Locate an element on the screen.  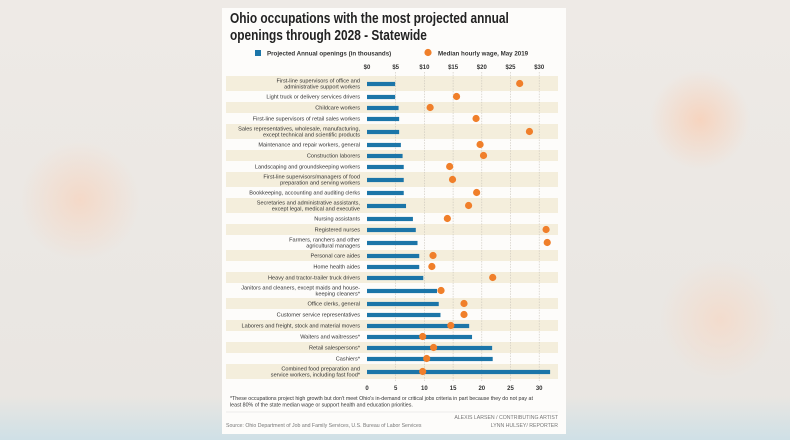
legend-dot-label: Median hourly wage, May 2019 is located at coordinates (483, 54).